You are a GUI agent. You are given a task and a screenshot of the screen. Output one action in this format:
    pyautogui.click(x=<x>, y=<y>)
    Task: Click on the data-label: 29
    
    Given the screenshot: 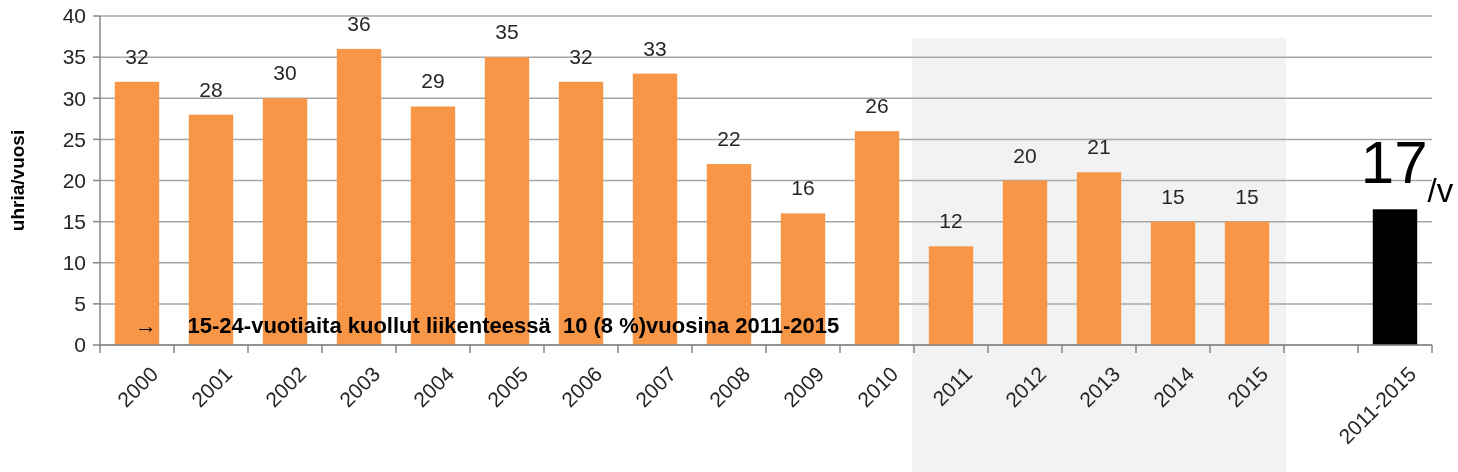 What is the action you would take?
    pyautogui.click(x=433, y=81)
    